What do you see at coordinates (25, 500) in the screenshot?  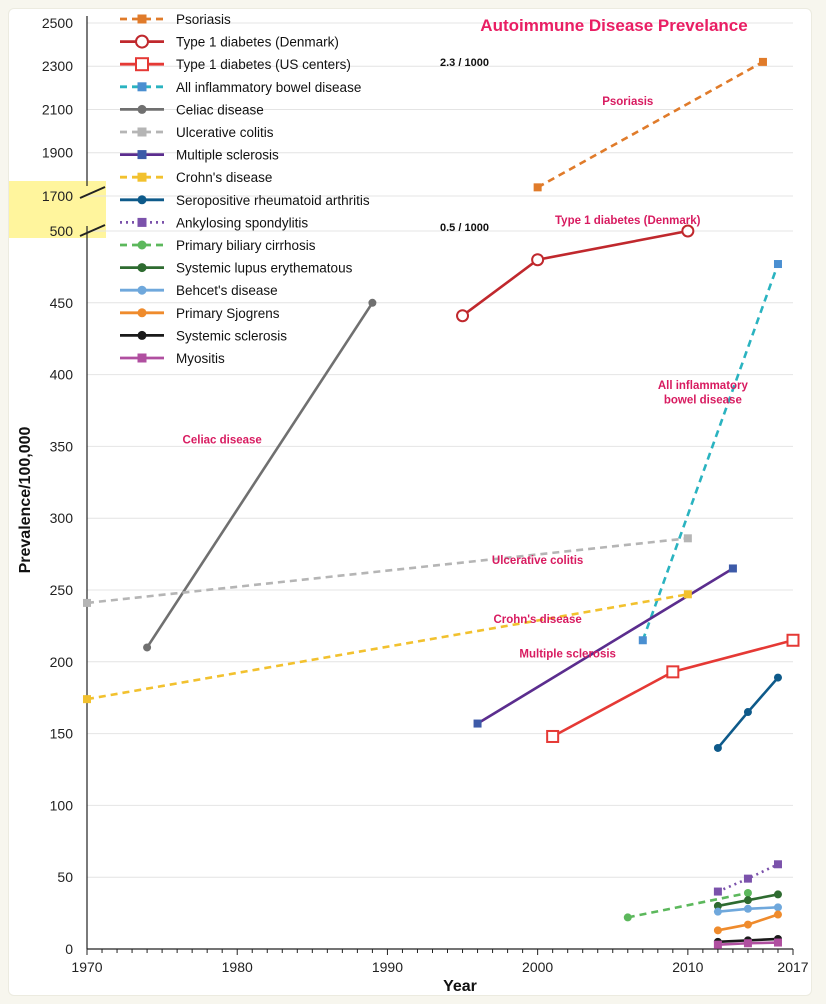 I see `y-axis-label: Prevalence/100,000` at bounding box center [25, 500].